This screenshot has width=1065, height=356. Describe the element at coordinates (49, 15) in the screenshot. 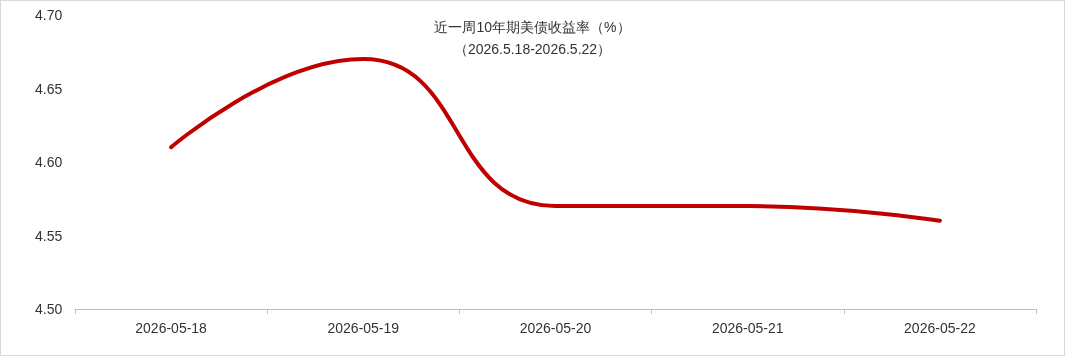

I see `y-tick-label: 4.70` at that location.